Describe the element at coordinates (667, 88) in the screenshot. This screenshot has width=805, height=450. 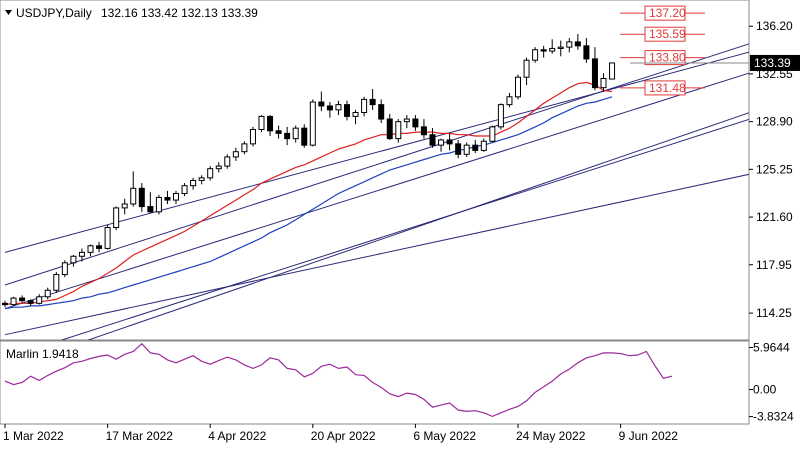
I see `level-label: 131.48` at that location.